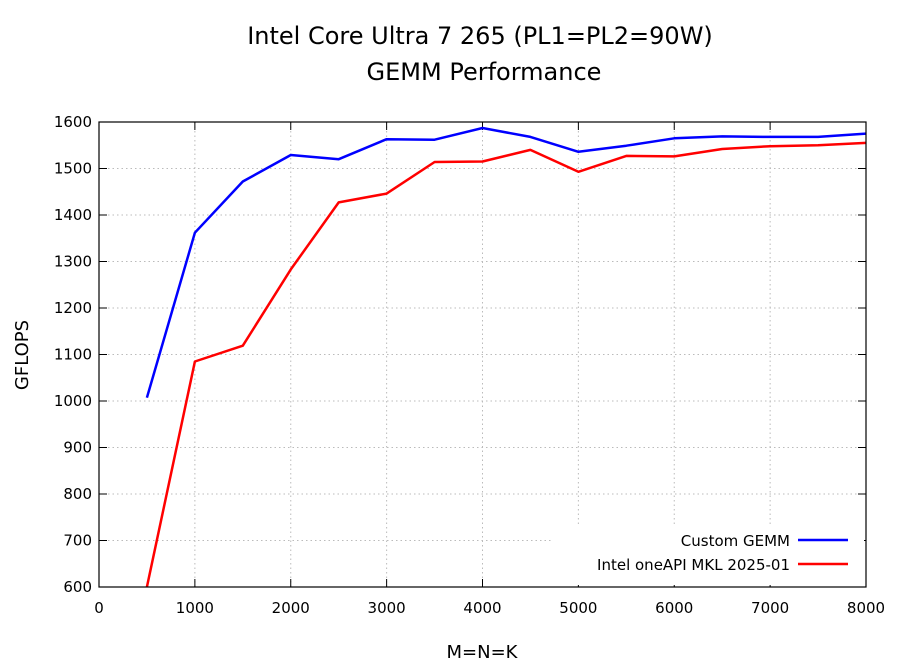 The image size is (899, 670). I want to click on y-tick-label: 800, so click(77, 494).